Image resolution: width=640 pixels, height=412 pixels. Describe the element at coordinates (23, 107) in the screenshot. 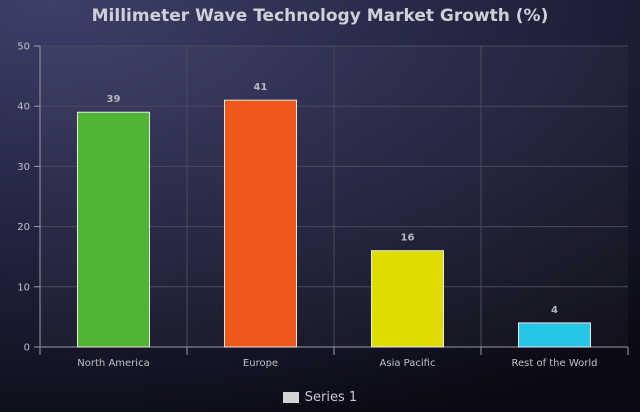

I see `y-tick-label: 40` at that location.